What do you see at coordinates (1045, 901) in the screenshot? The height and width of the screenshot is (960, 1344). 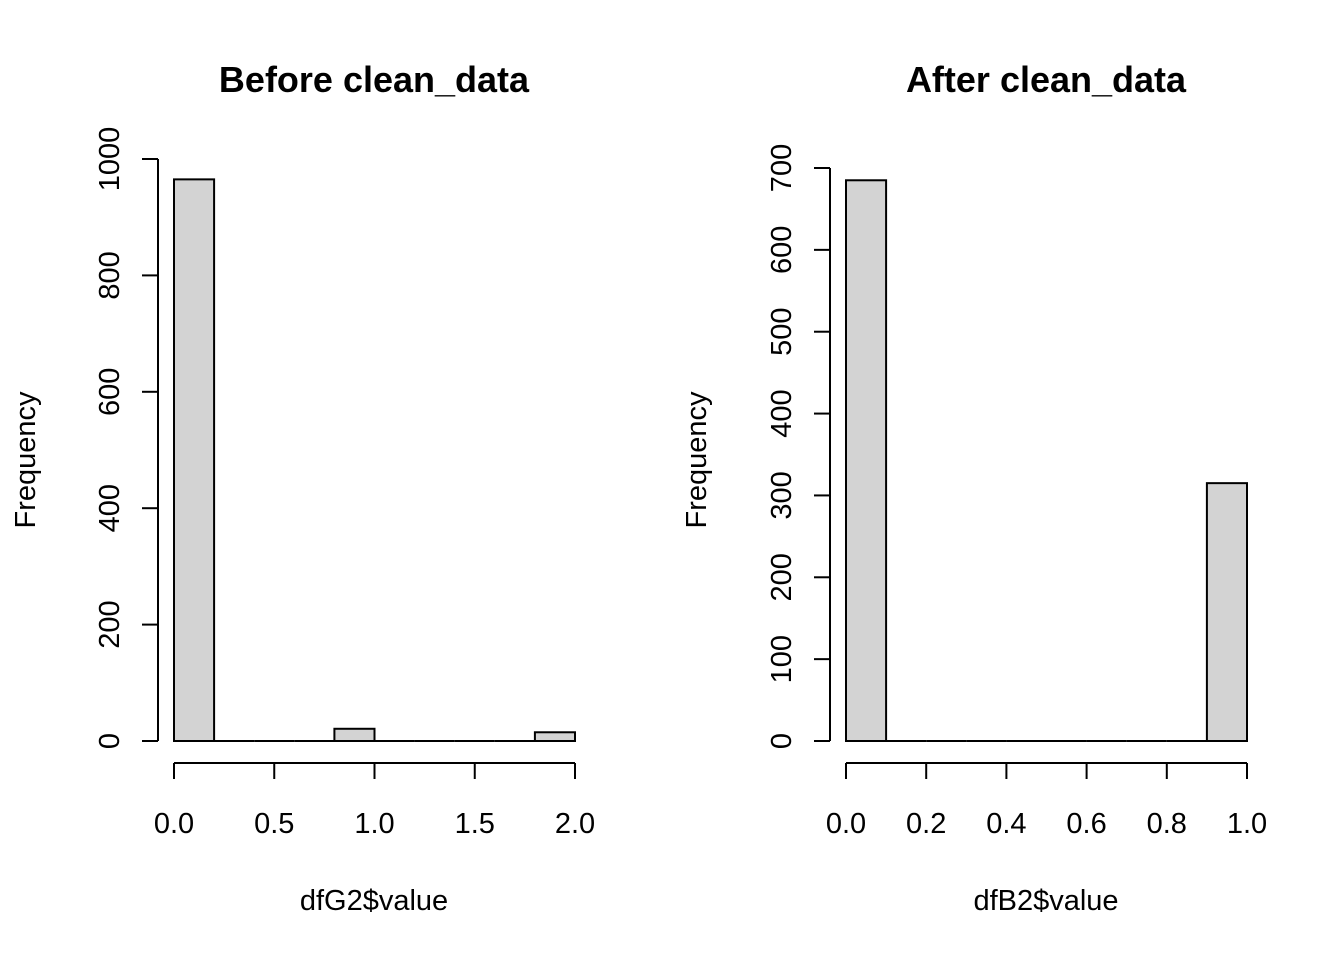 I see `x-axis-label: dfB2$value` at bounding box center [1045, 901].